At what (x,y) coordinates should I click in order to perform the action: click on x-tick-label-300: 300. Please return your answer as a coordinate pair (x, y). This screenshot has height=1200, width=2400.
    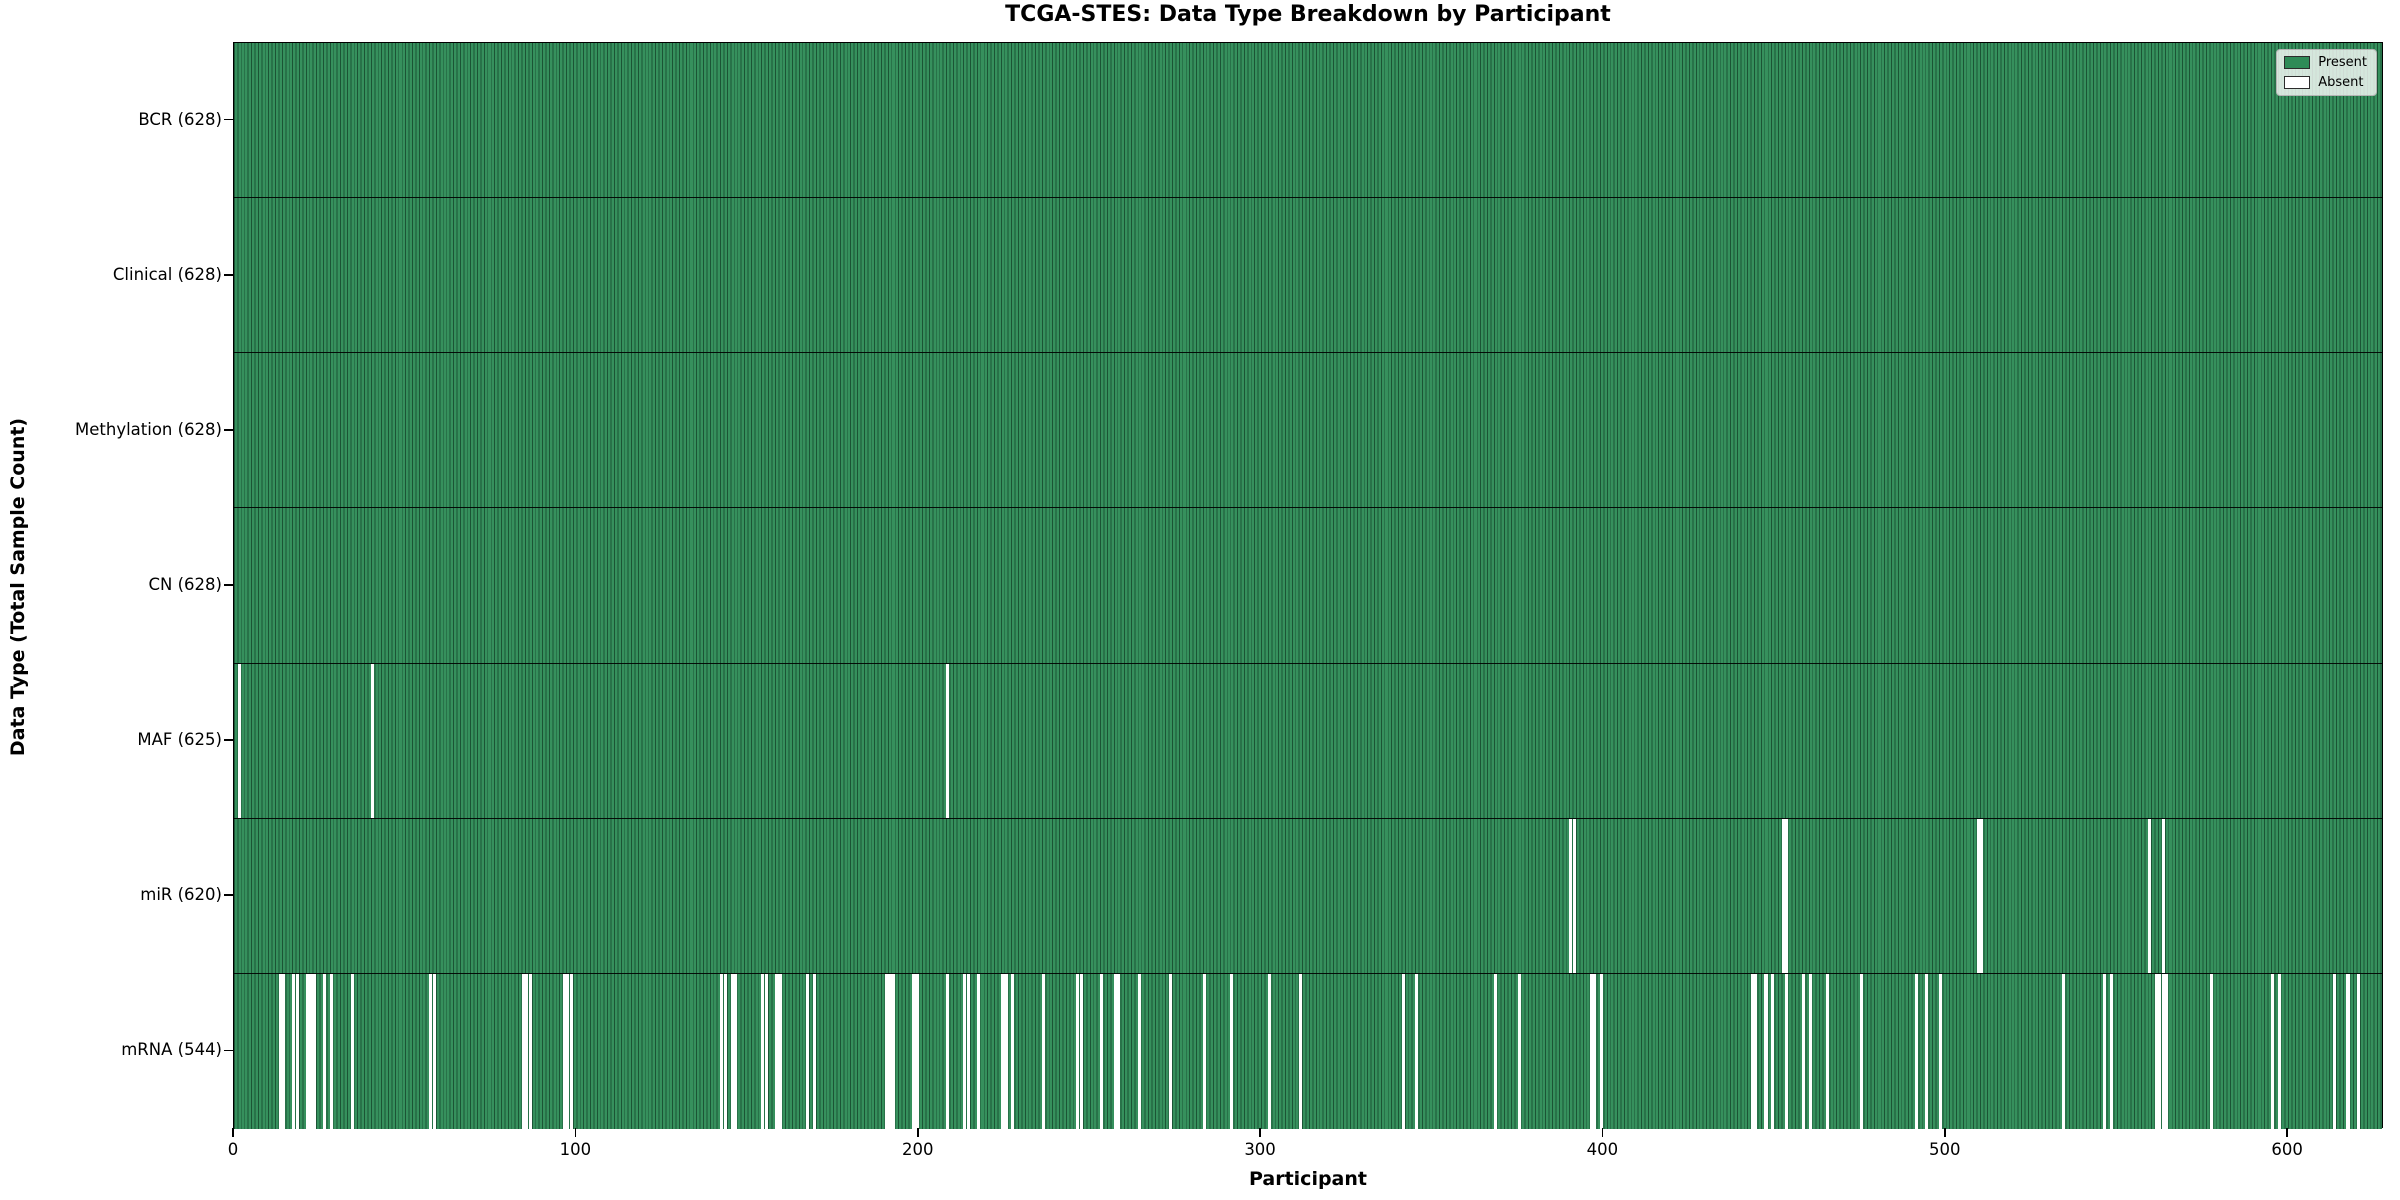
    Looking at the image, I should click on (1260, 1149).